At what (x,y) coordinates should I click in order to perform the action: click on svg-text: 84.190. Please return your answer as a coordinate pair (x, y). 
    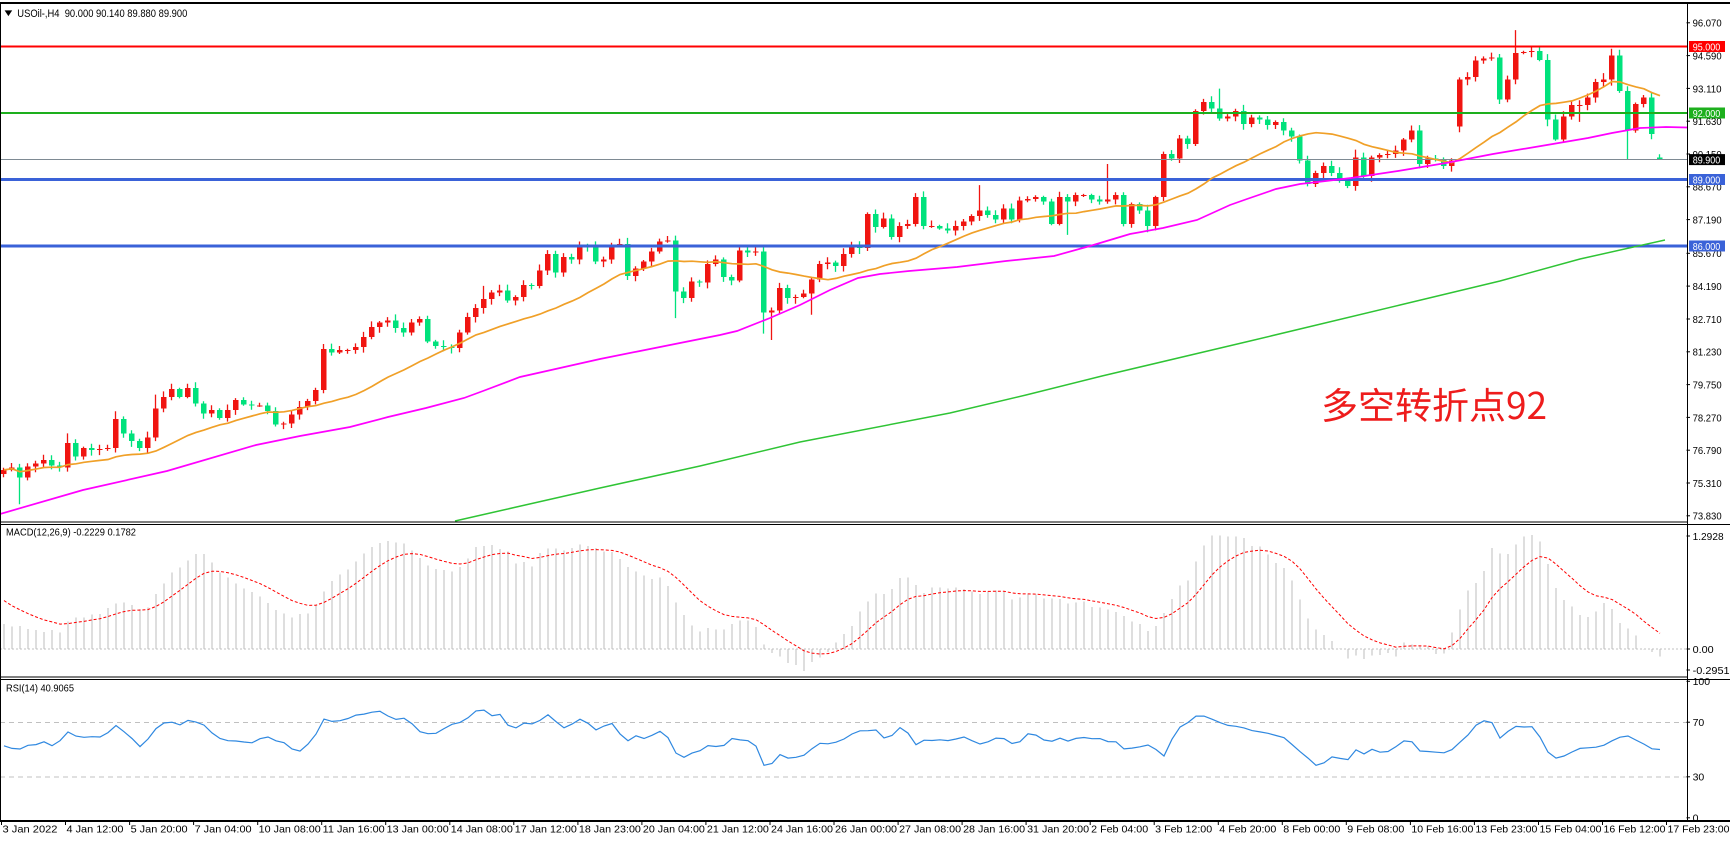
    Looking at the image, I should click on (1707, 287).